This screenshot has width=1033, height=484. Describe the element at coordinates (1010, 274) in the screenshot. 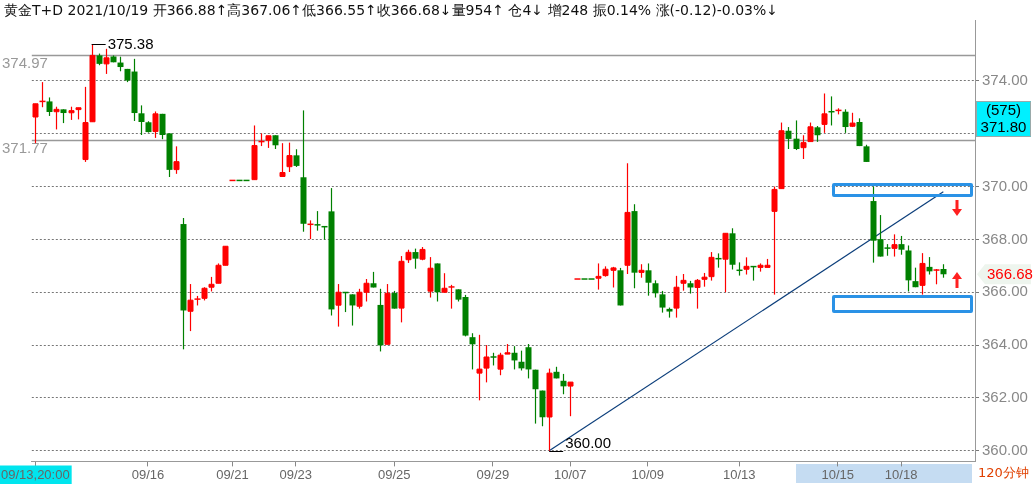

I see `text: 366.68` at that location.